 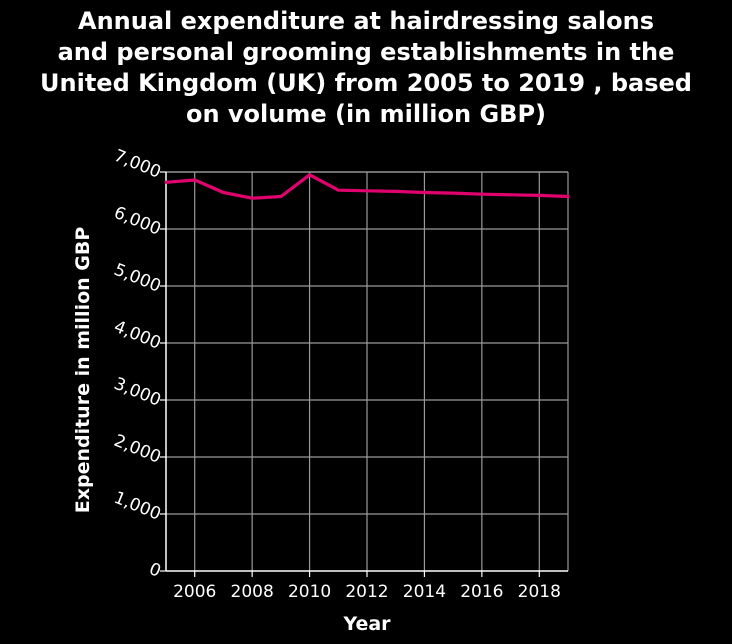 I want to click on x-tick-label: 2012, so click(x=366, y=592).